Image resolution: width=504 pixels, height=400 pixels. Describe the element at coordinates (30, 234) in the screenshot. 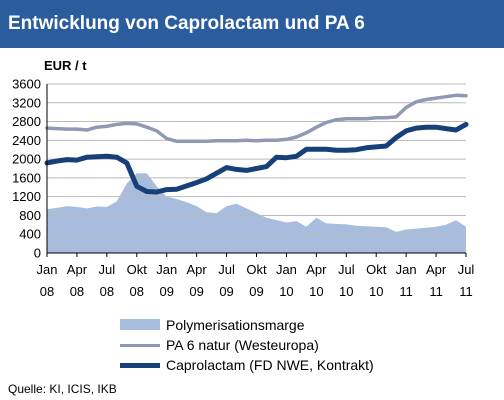

I see `y-tick-label: 400` at that location.